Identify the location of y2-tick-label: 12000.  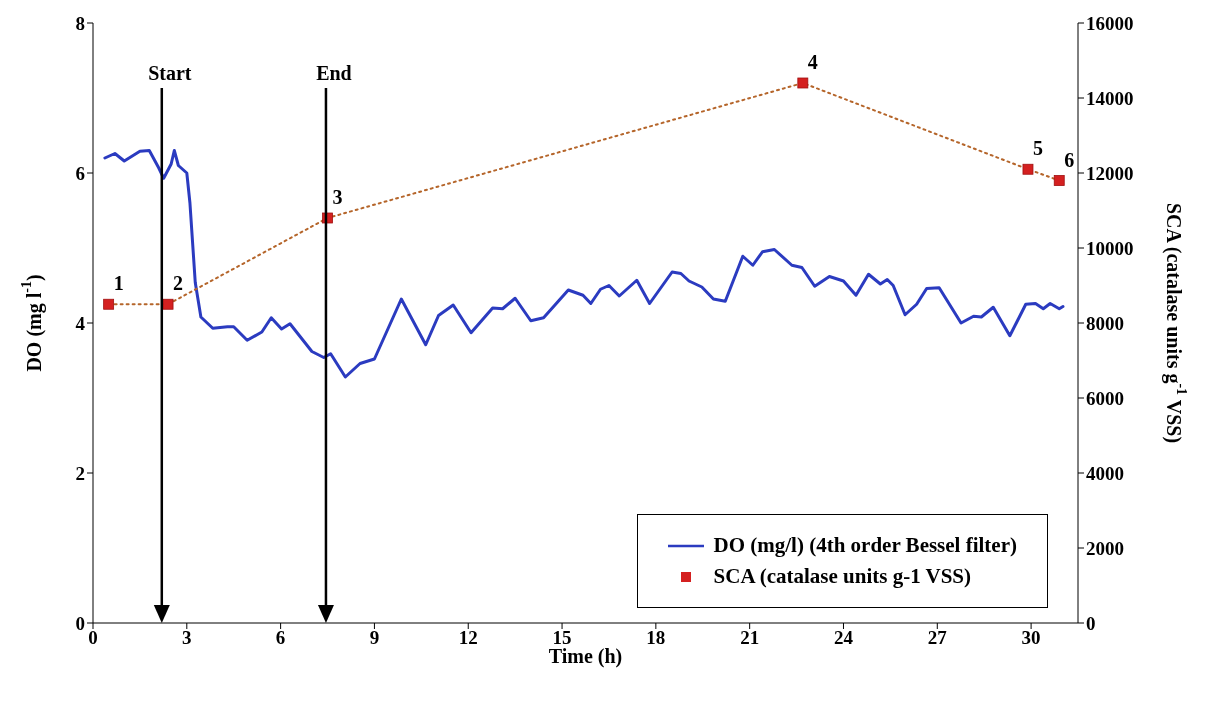
(1110, 173).